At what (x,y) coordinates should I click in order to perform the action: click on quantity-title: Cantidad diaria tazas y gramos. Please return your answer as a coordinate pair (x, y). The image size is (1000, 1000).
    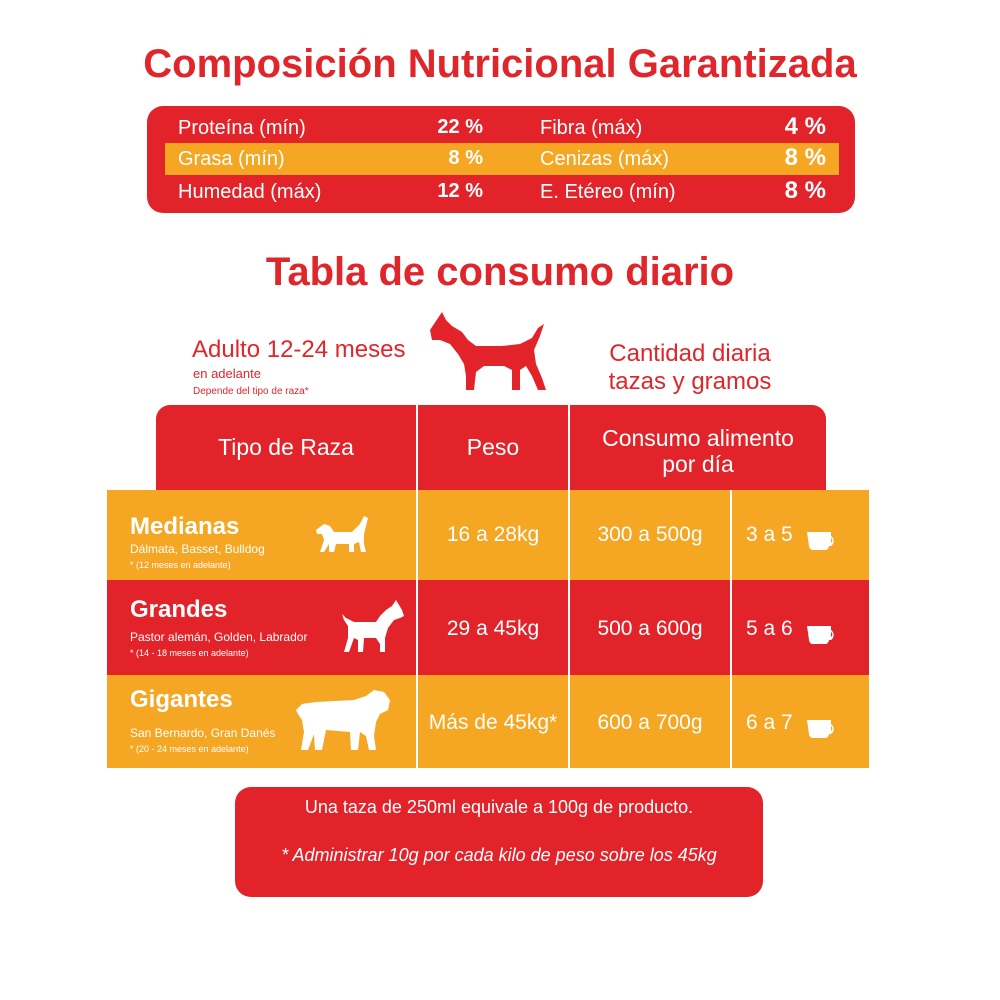
    Looking at the image, I should click on (690, 368).